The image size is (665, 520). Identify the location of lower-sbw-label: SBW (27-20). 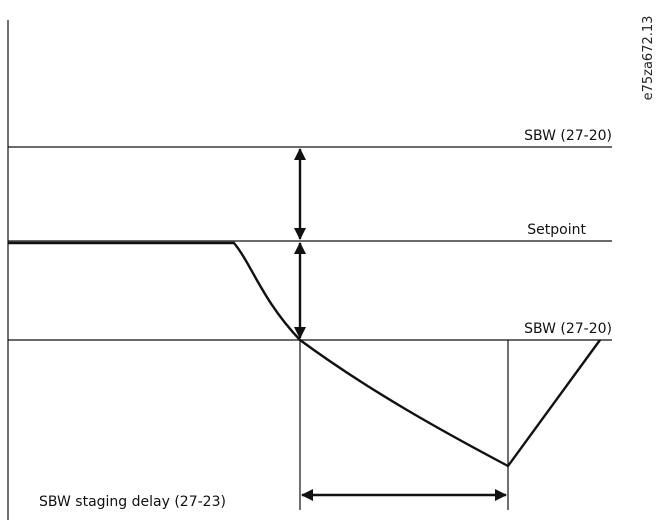
(568, 329).